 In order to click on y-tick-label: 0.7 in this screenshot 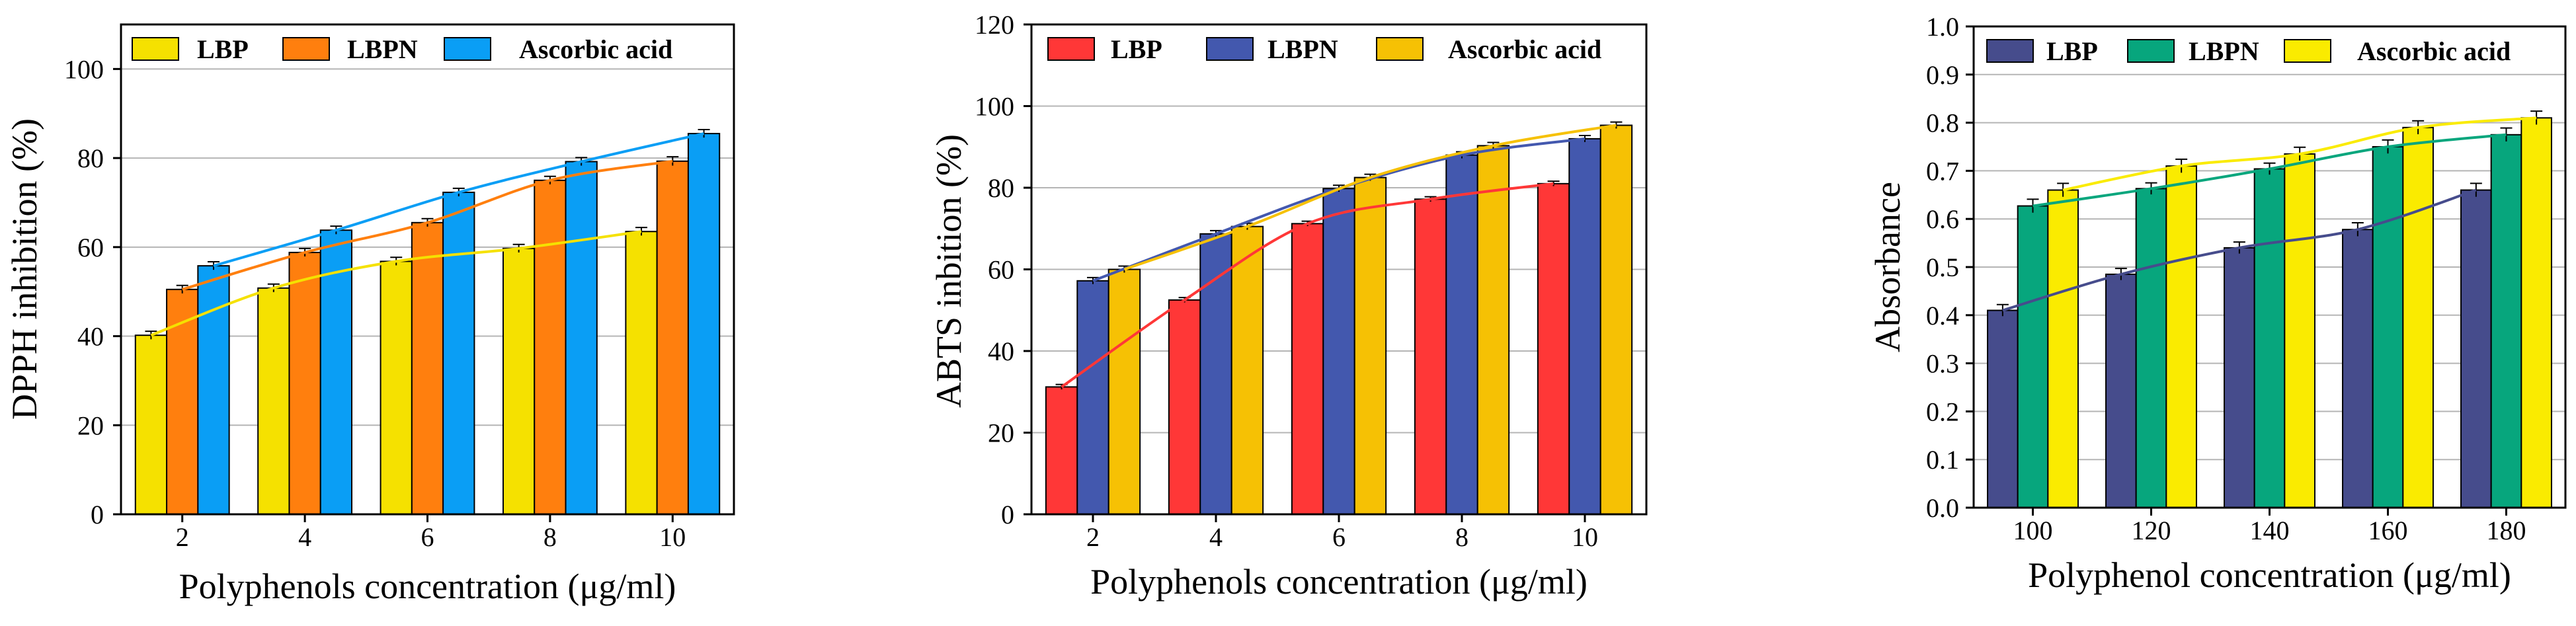, I will do `click(1942, 171)`.